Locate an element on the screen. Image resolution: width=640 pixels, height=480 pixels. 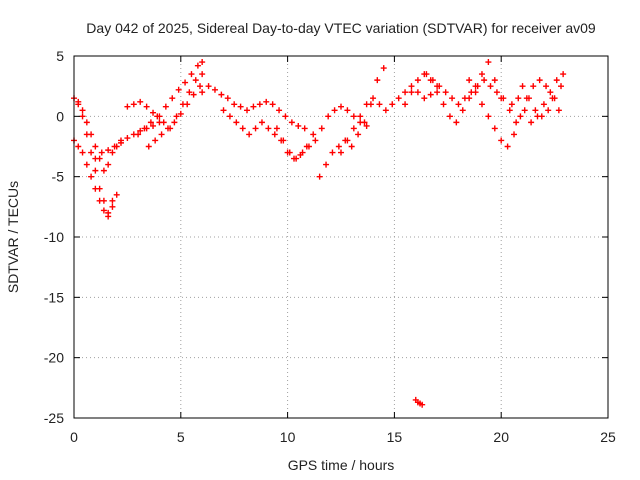
x-tick-label: 10 is located at coordinates (288, 437).